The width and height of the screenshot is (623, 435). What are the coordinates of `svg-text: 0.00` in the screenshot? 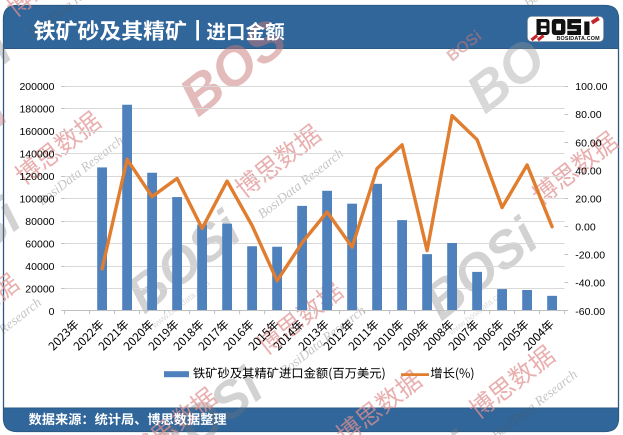 It's located at (585, 228).